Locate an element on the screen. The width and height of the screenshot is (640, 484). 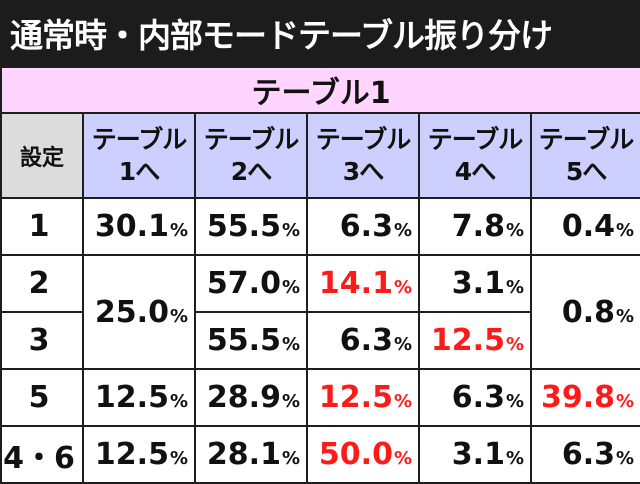
value-number: 39.8 is located at coordinates (578, 397).